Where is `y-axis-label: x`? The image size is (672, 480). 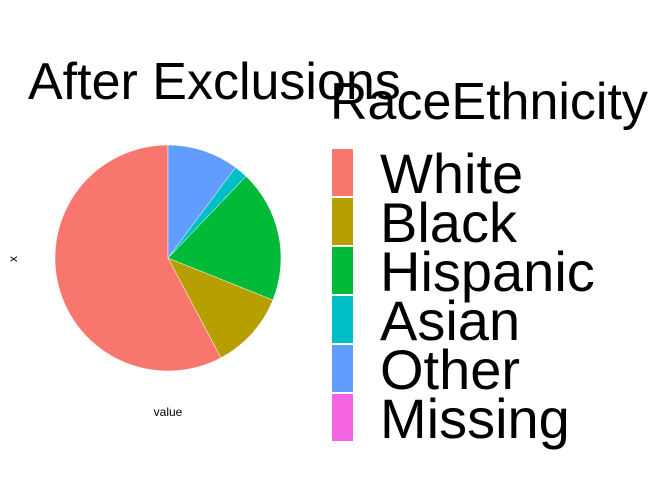 y-axis-label: x is located at coordinates (13, 259).